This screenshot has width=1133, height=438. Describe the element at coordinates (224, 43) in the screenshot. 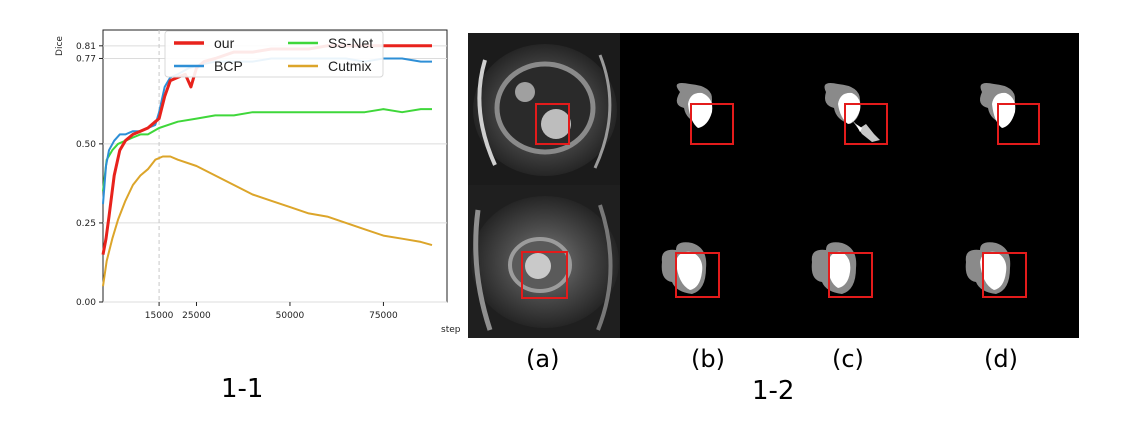

I see `legend-label: our` at that location.